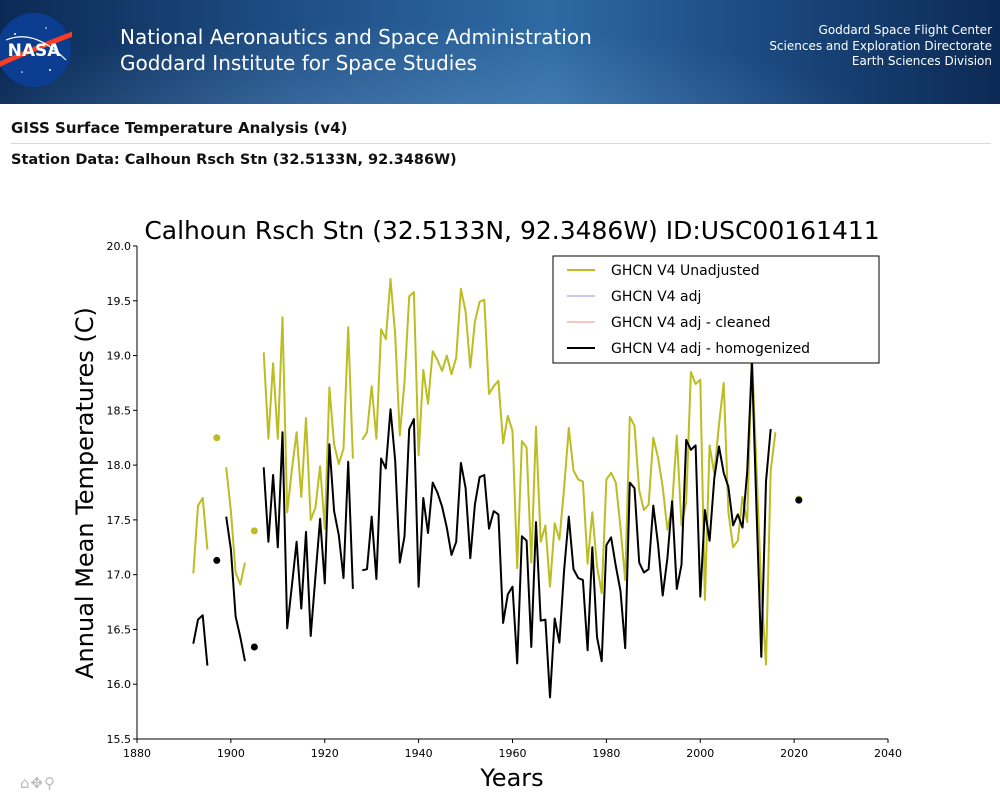 The image size is (1000, 801). Describe the element at coordinates (716, 309) in the screenshot. I see `legend-box` at that location.